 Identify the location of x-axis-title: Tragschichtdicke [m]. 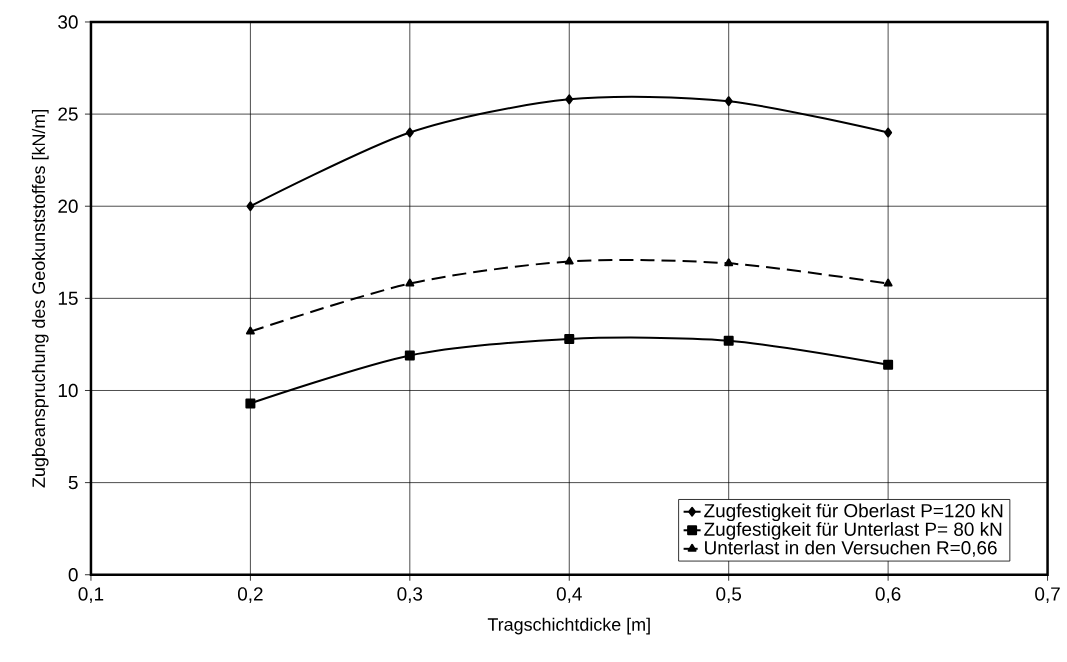
(568, 626).